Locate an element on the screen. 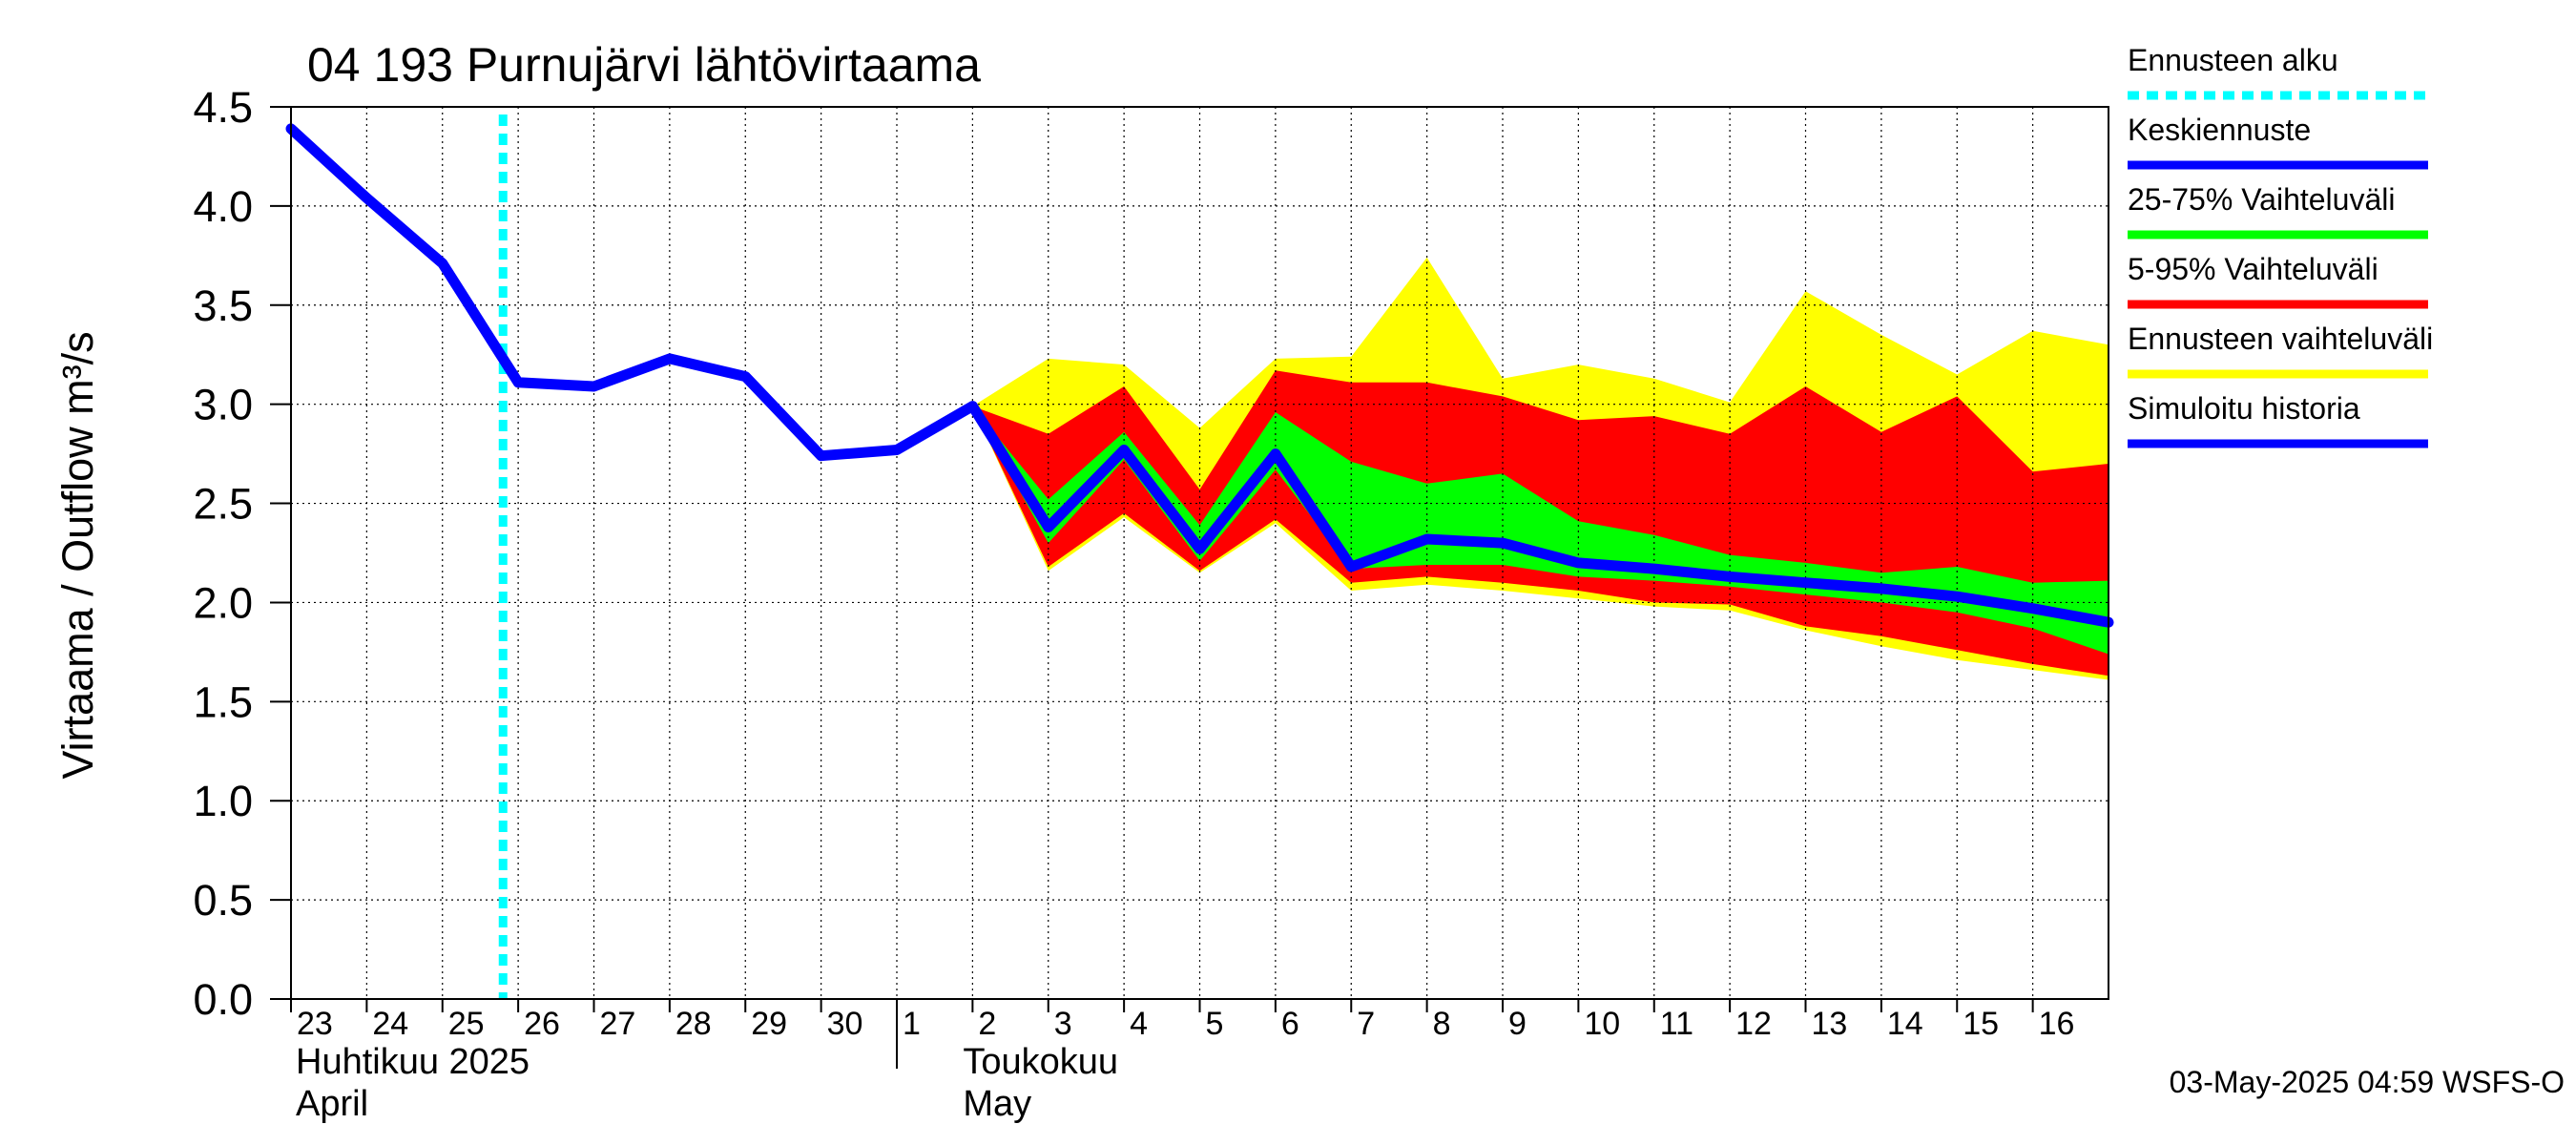 The height and width of the screenshot is (1145, 2576). y-tick-label: 3.0 is located at coordinates (223, 405).